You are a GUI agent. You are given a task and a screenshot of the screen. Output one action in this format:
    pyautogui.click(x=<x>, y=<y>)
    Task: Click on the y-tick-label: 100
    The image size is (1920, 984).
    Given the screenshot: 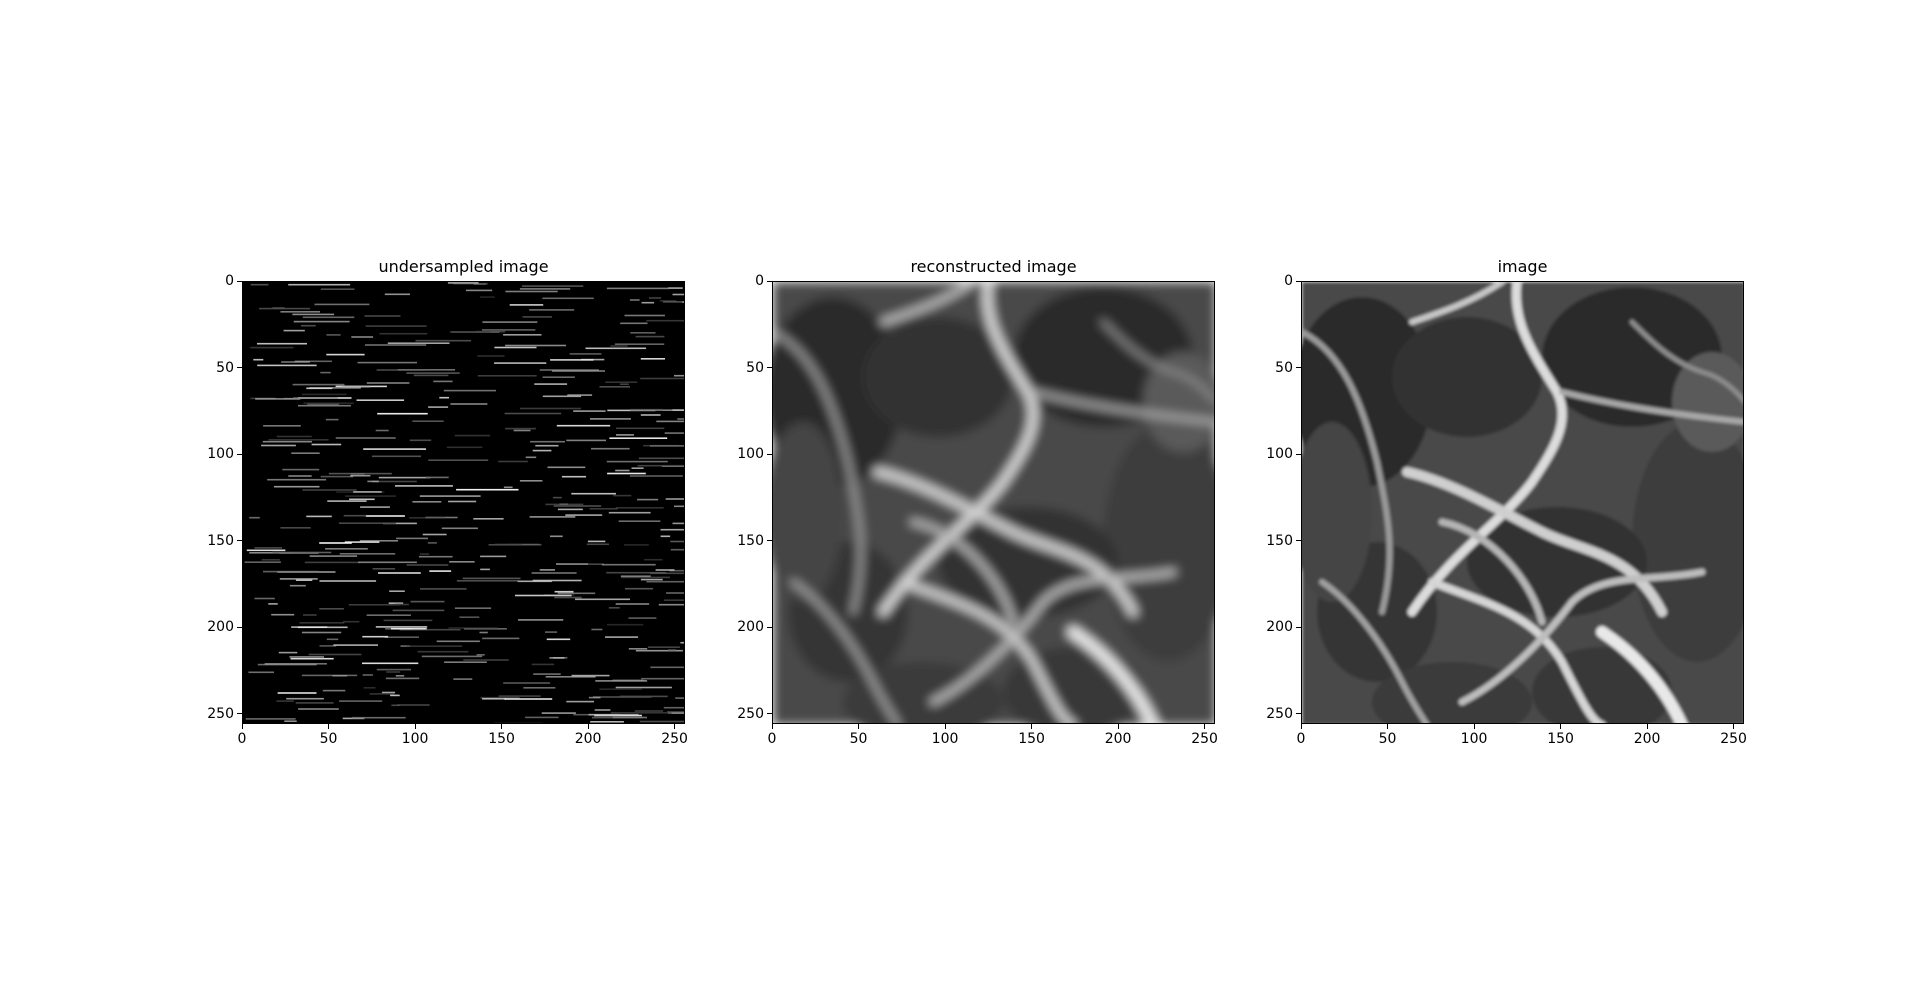 What is the action you would take?
    pyautogui.click(x=750, y=454)
    